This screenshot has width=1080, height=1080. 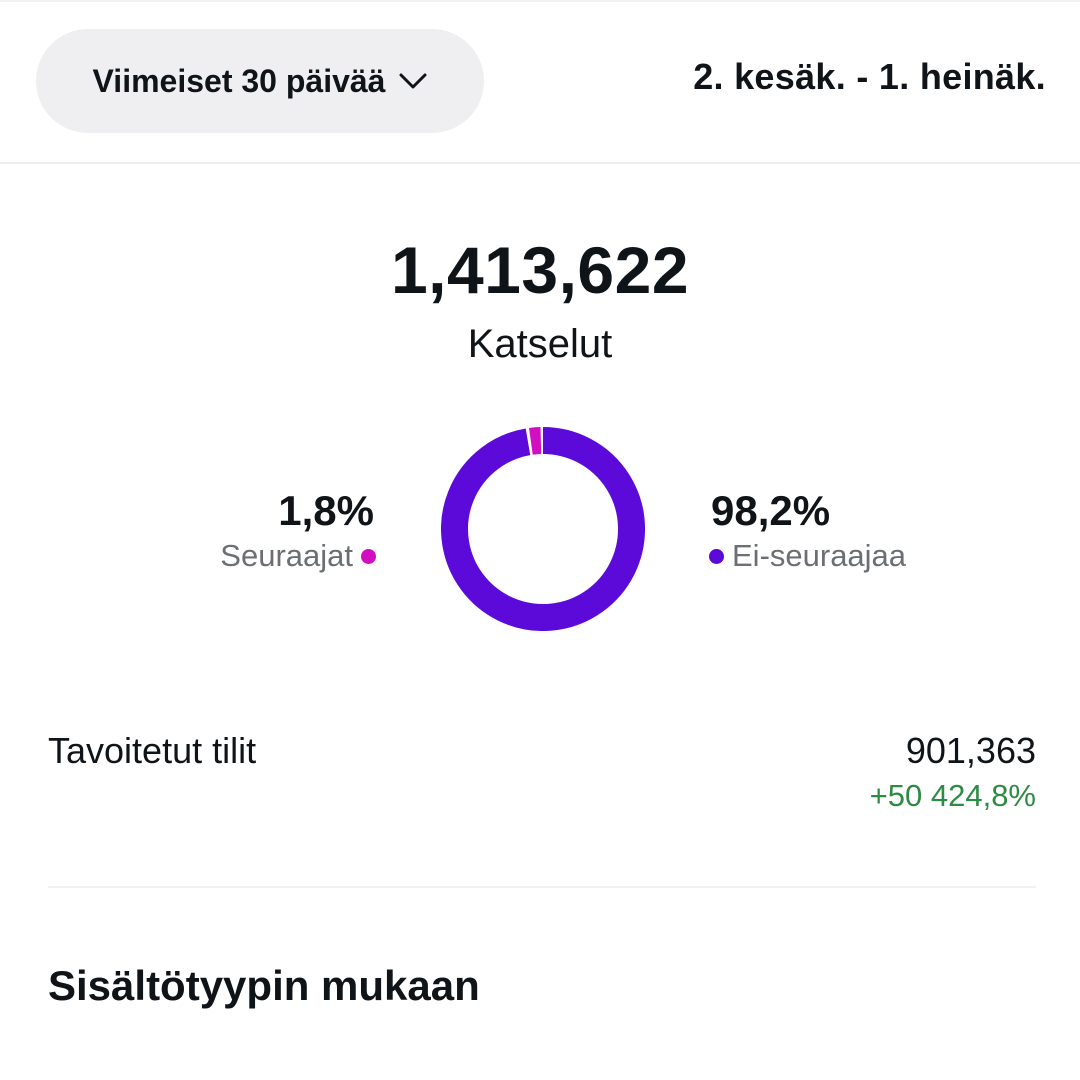 I want to click on followers-legend: Seuraajat, so click(x=298, y=556).